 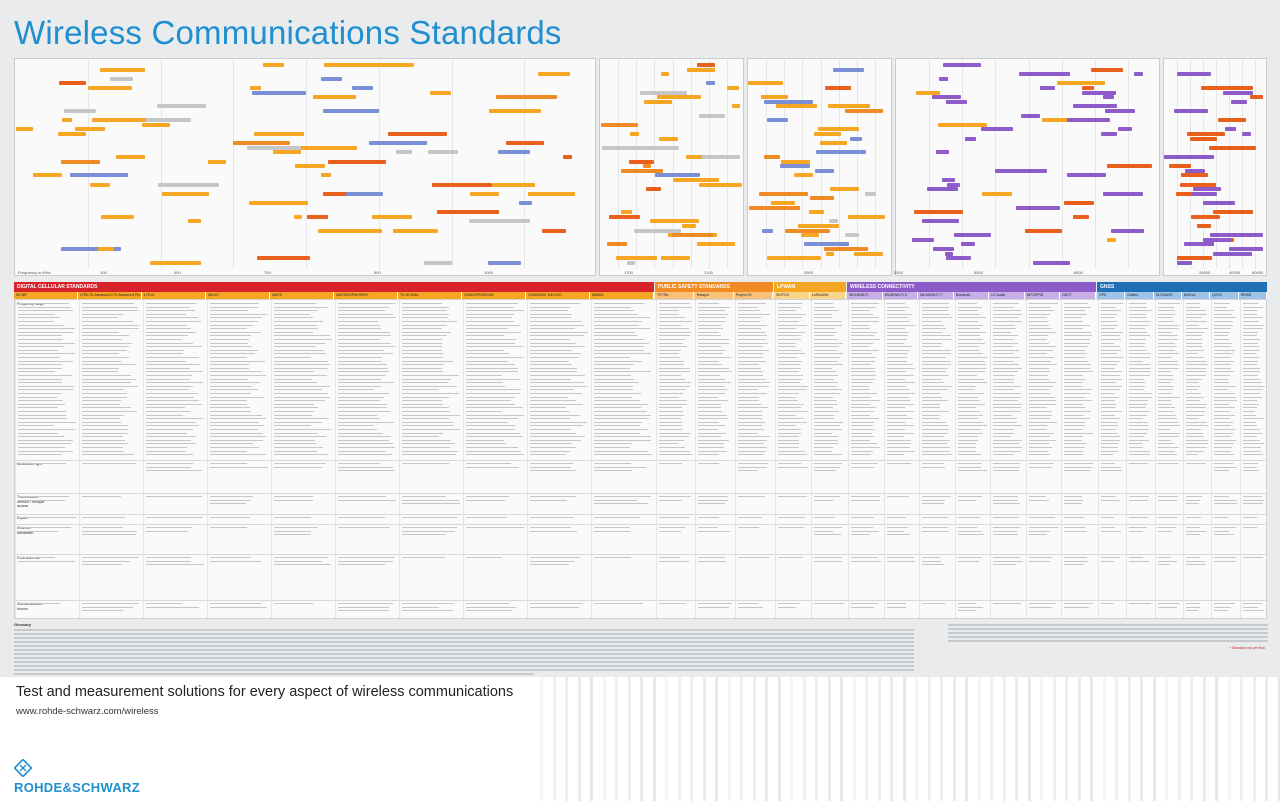 I want to click on disclaimer-text-line, so click(x=1108, y=637).